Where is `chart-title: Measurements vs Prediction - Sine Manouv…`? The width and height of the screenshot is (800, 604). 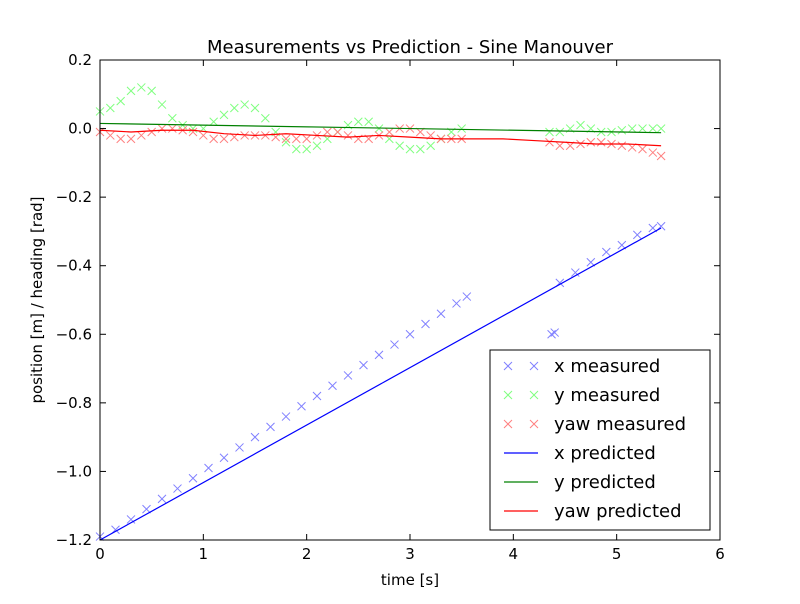 chart-title: Measurements vs Prediction - Sine Manouv… is located at coordinates (410, 47).